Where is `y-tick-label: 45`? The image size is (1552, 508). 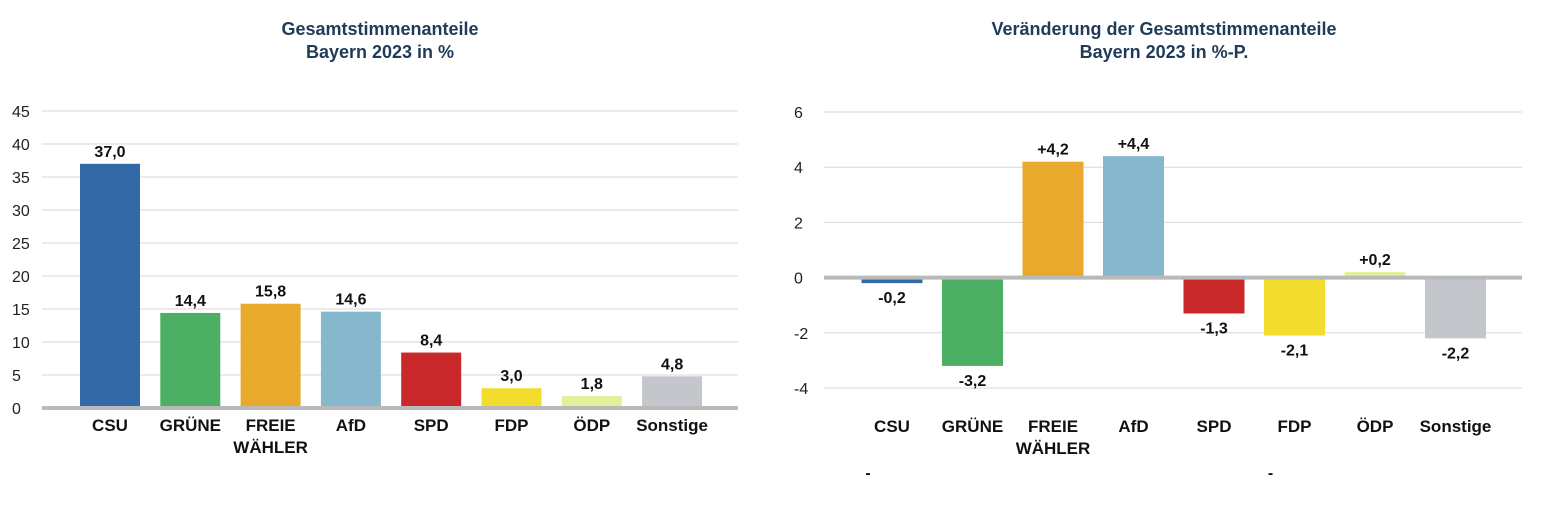
y-tick-label: 45 is located at coordinates (21, 112).